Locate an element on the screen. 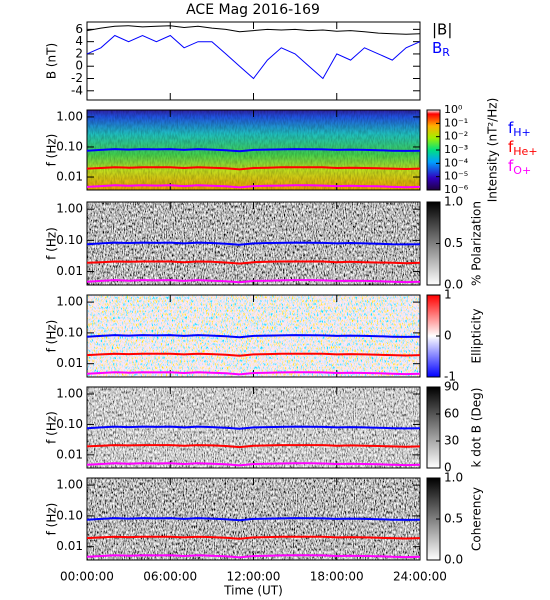 The height and width of the screenshot is (600, 550). legend-subscript: H+ is located at coordinates (522, 132).